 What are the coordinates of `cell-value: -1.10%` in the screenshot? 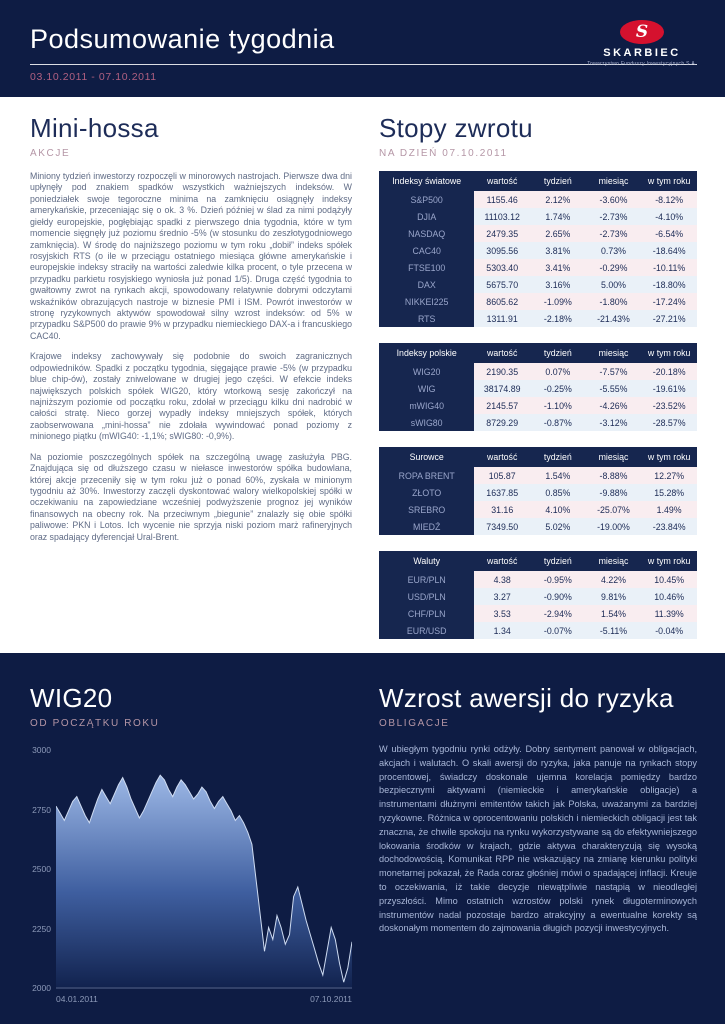 It's located at (558, 405).